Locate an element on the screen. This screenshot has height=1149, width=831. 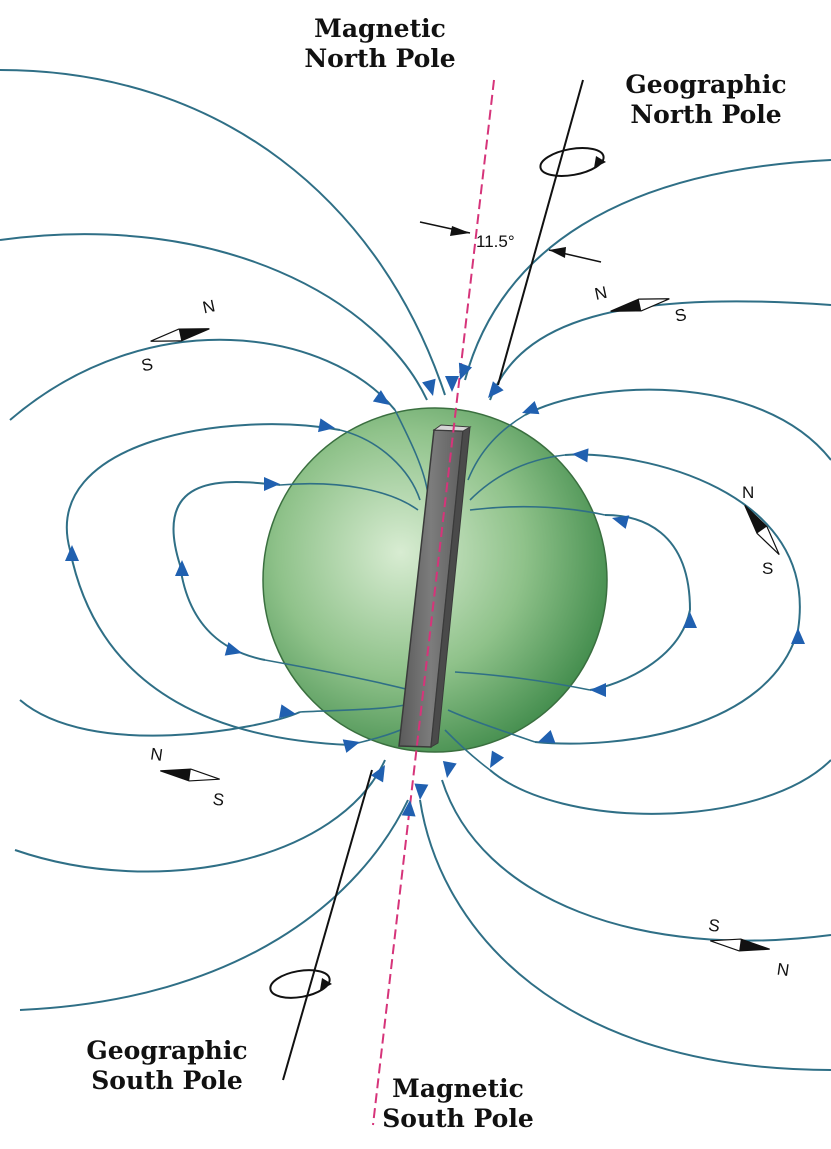
compass-right-bottom: S N is located at coordinates (749, 948).